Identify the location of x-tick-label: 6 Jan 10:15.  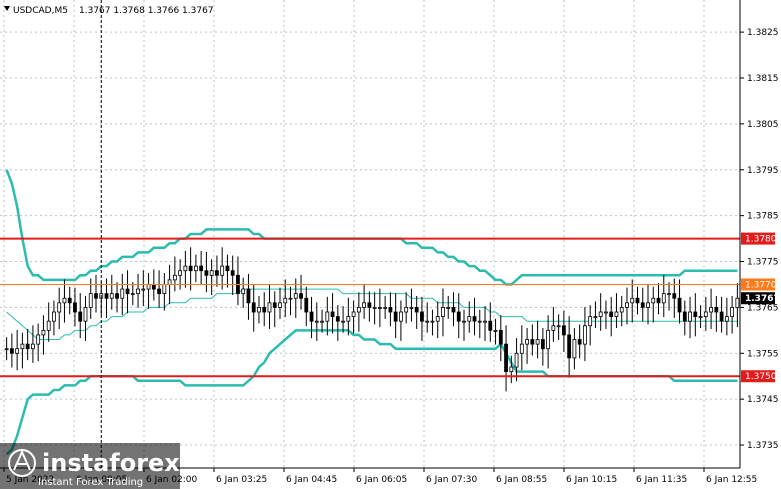
(591, 480).